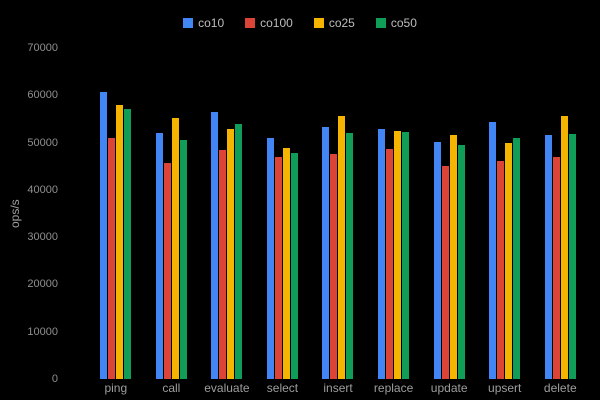  I want to click on bar-group-select, so click(282, 213).